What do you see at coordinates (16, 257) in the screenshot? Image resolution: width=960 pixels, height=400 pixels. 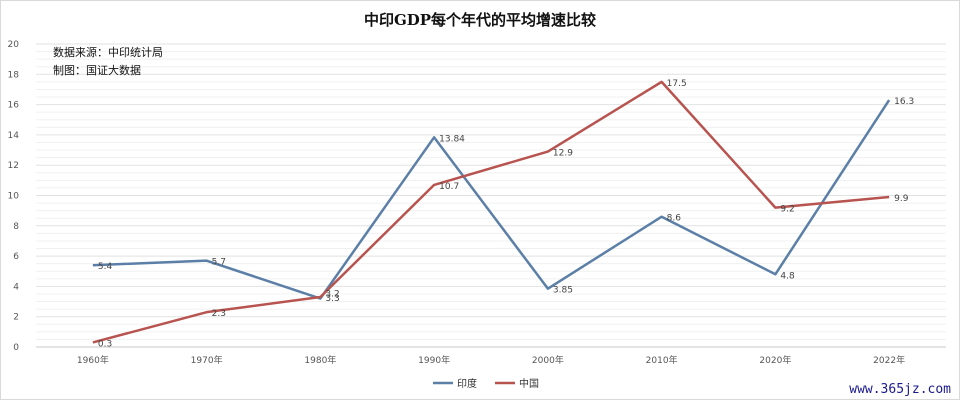 I see `y-tick-label: 6` at bounding box center [16, 257].